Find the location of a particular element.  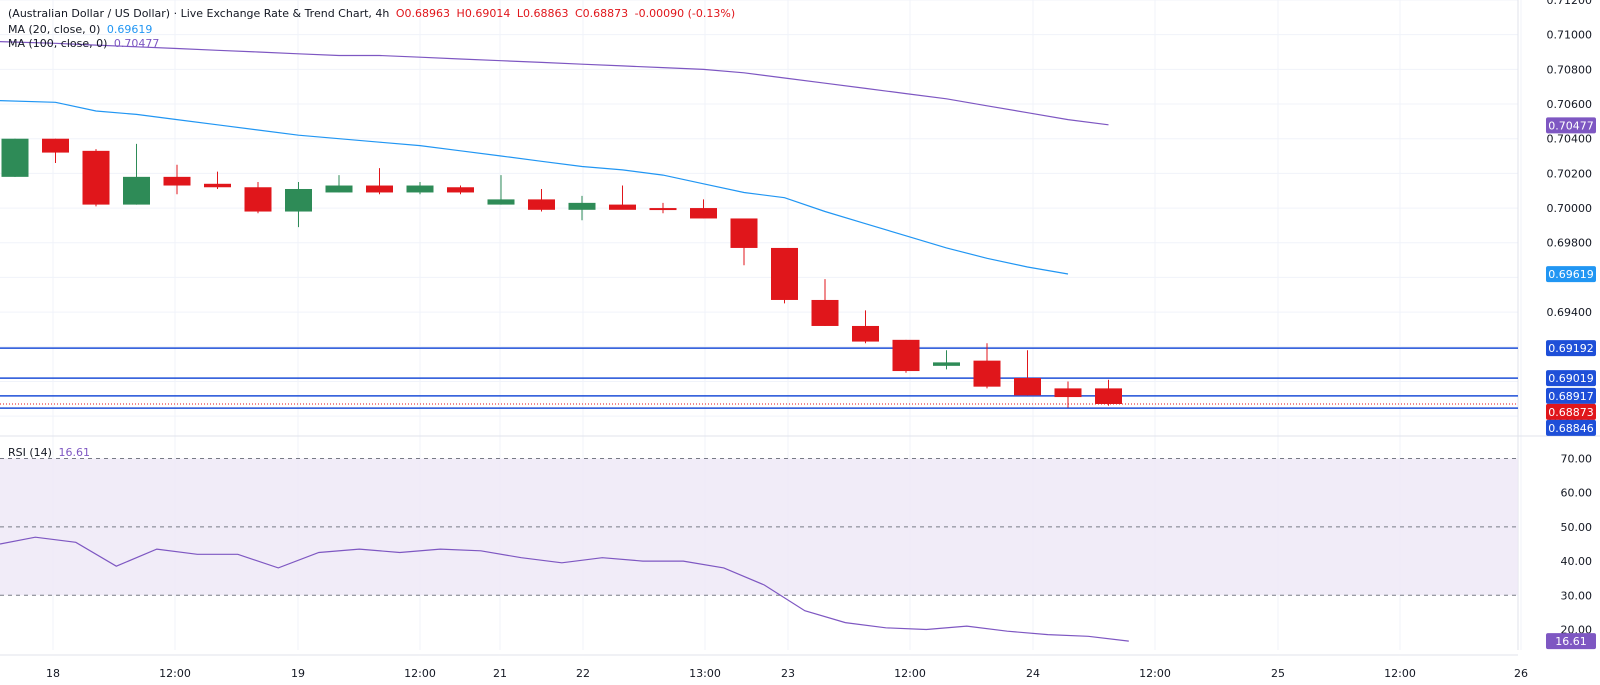

price-axis-label: 0.69192 is located at coordinates (1571, 348).